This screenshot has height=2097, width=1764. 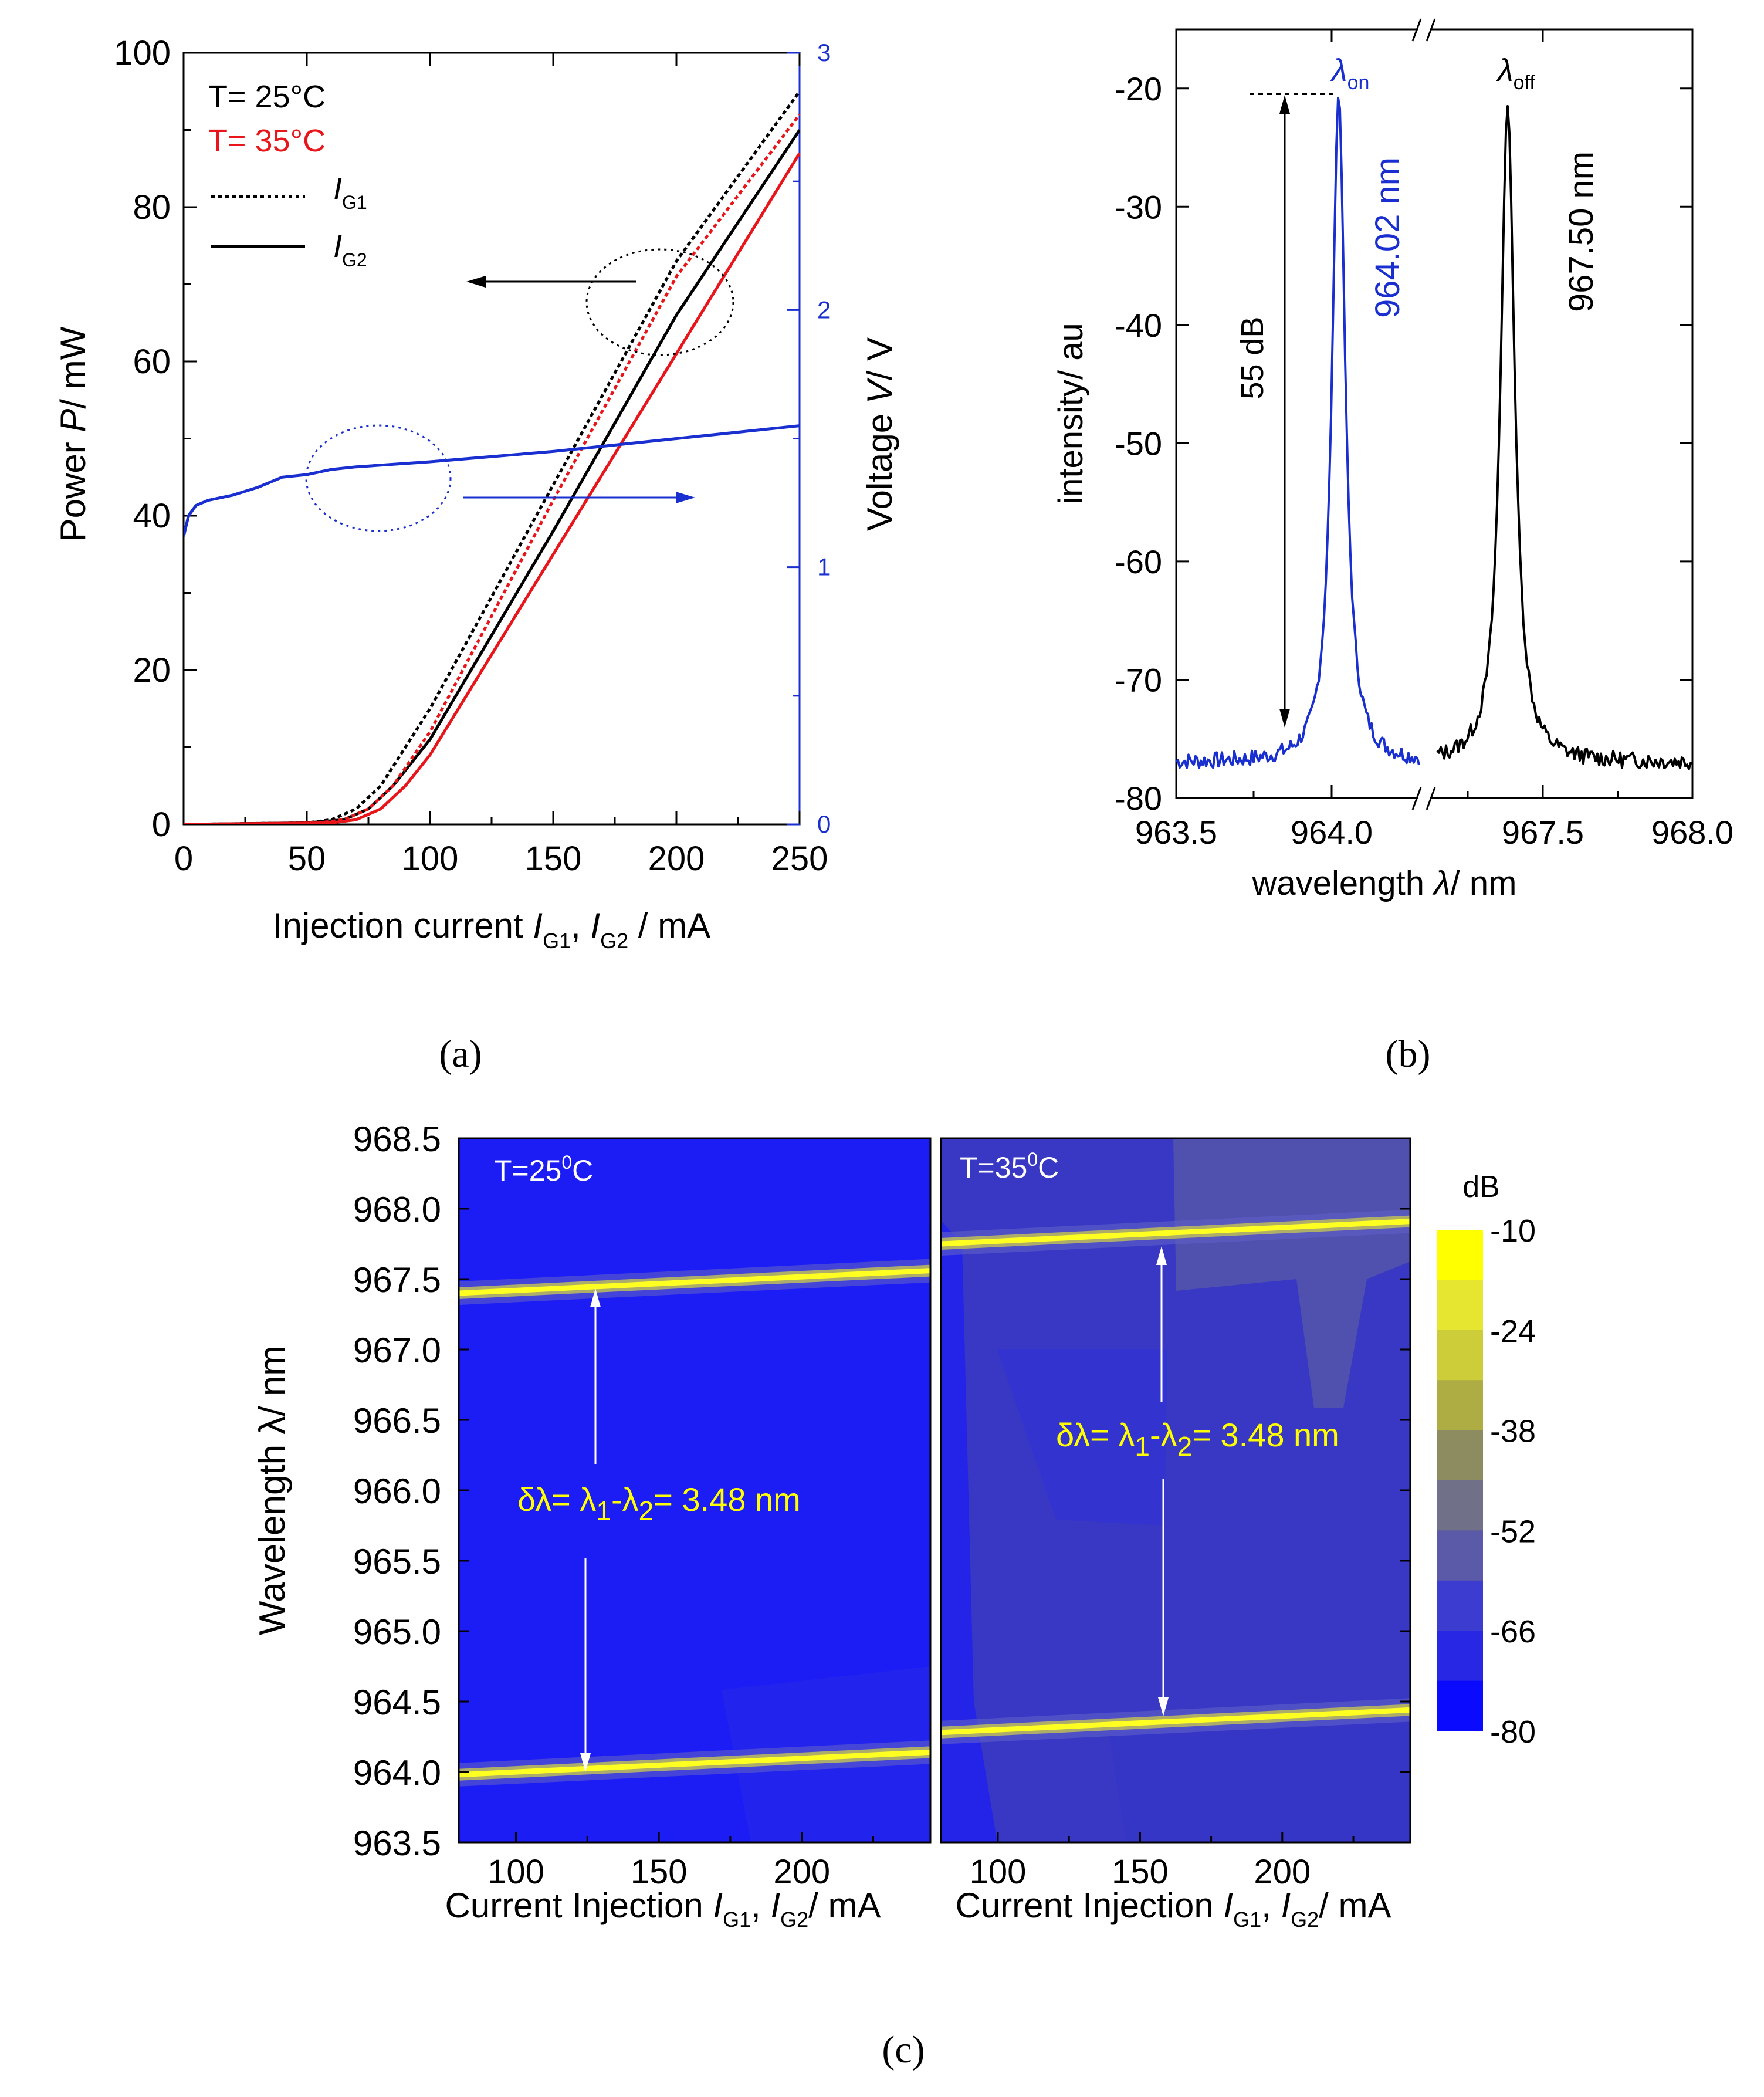 What do you see at coordinates (267, 96) in the screenshot?
I see `legend-t25: T= 25°C` at bounding box center [267, 96].